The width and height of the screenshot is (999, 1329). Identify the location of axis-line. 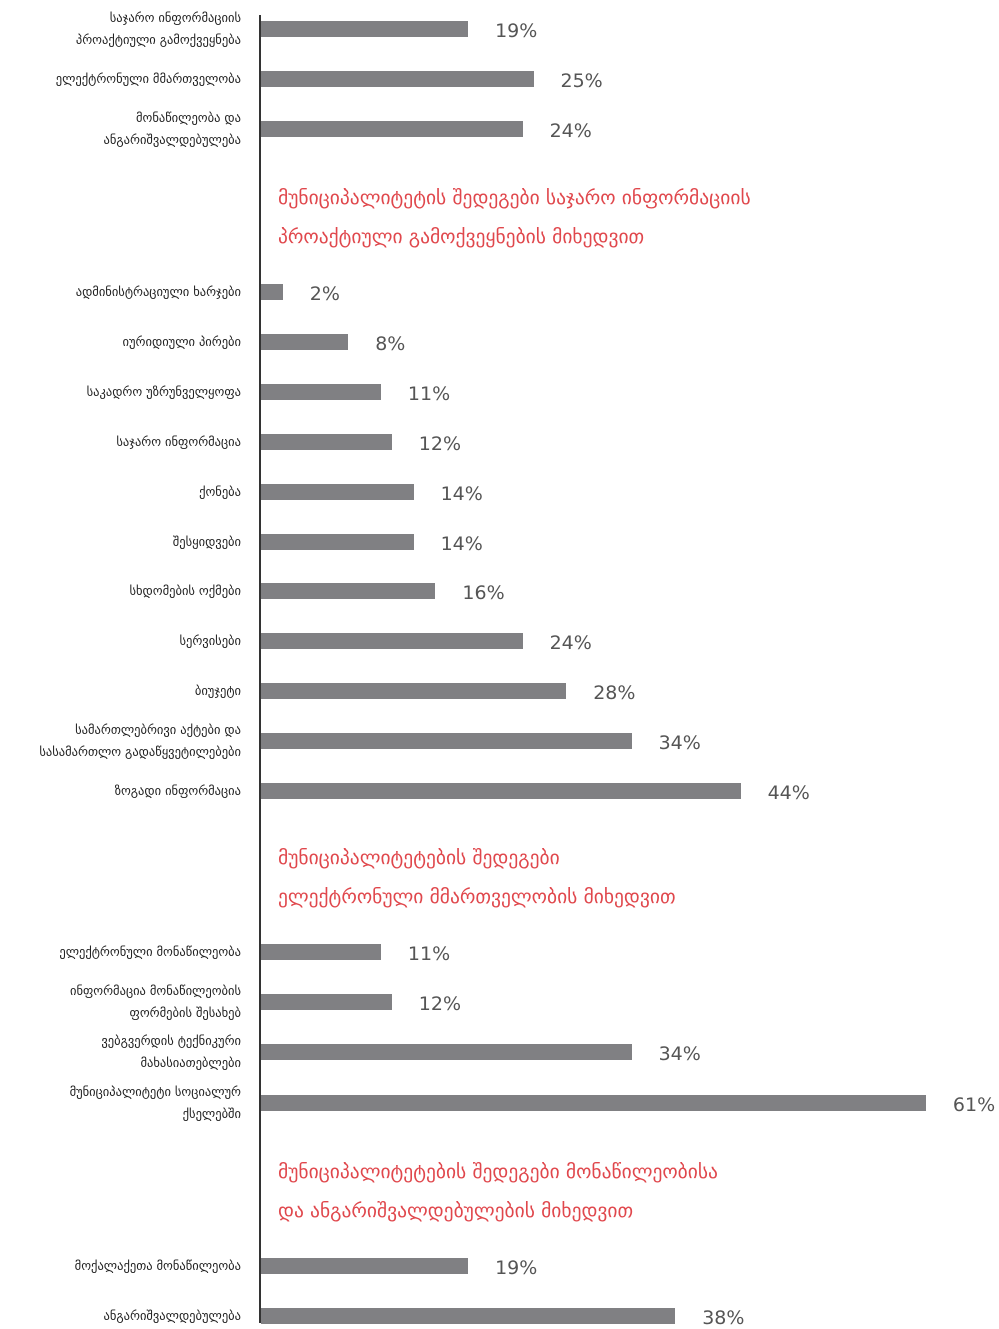
(260, 669).